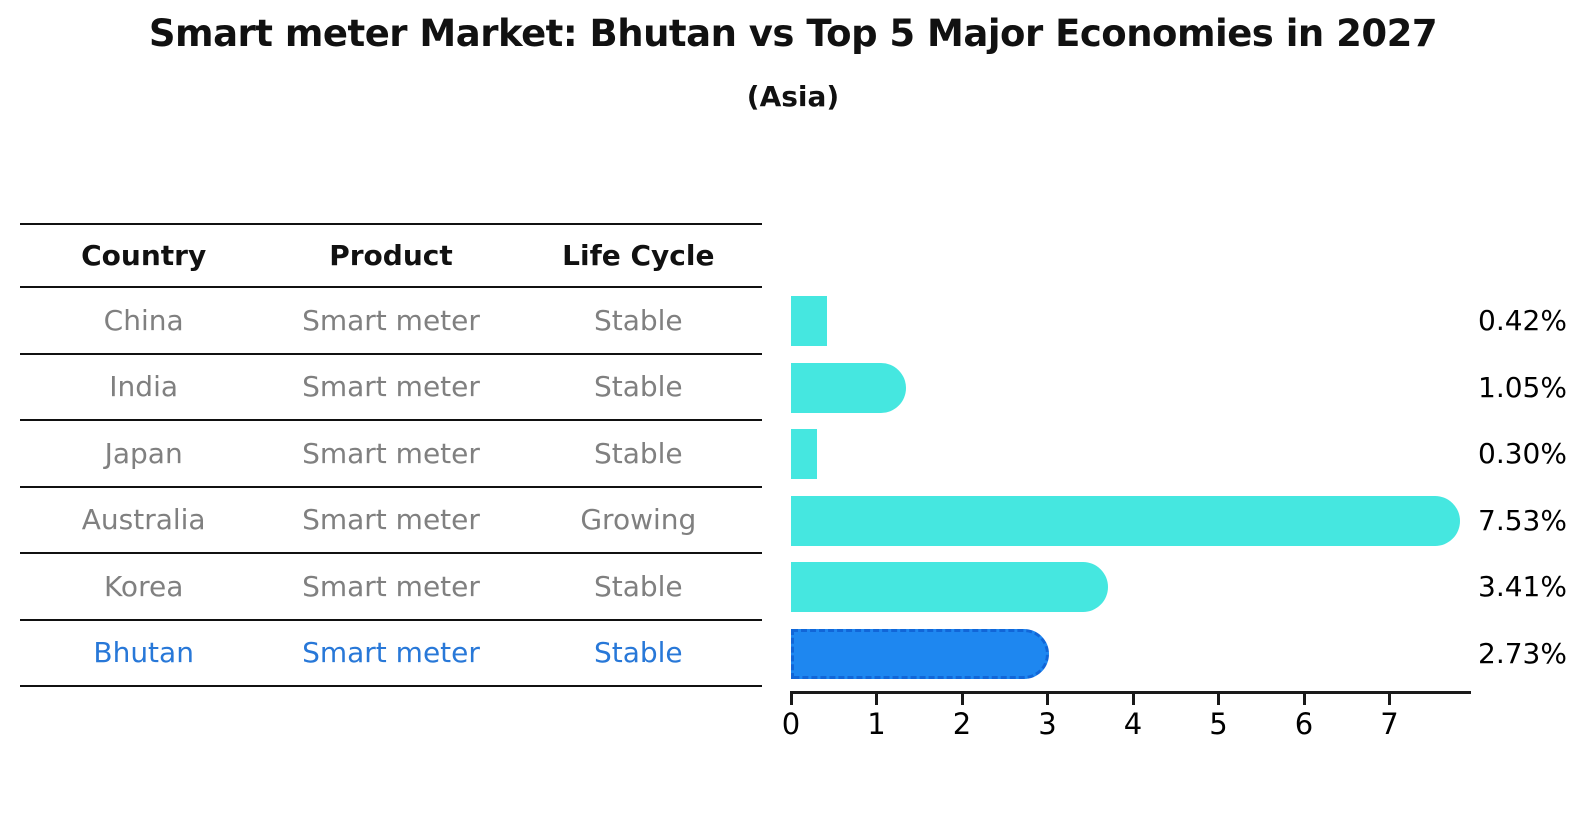 The image size is (1586, 823). Describe the element at coordinates (144, 255) in the screenshot. I see `column-header-country: Country` at that location.